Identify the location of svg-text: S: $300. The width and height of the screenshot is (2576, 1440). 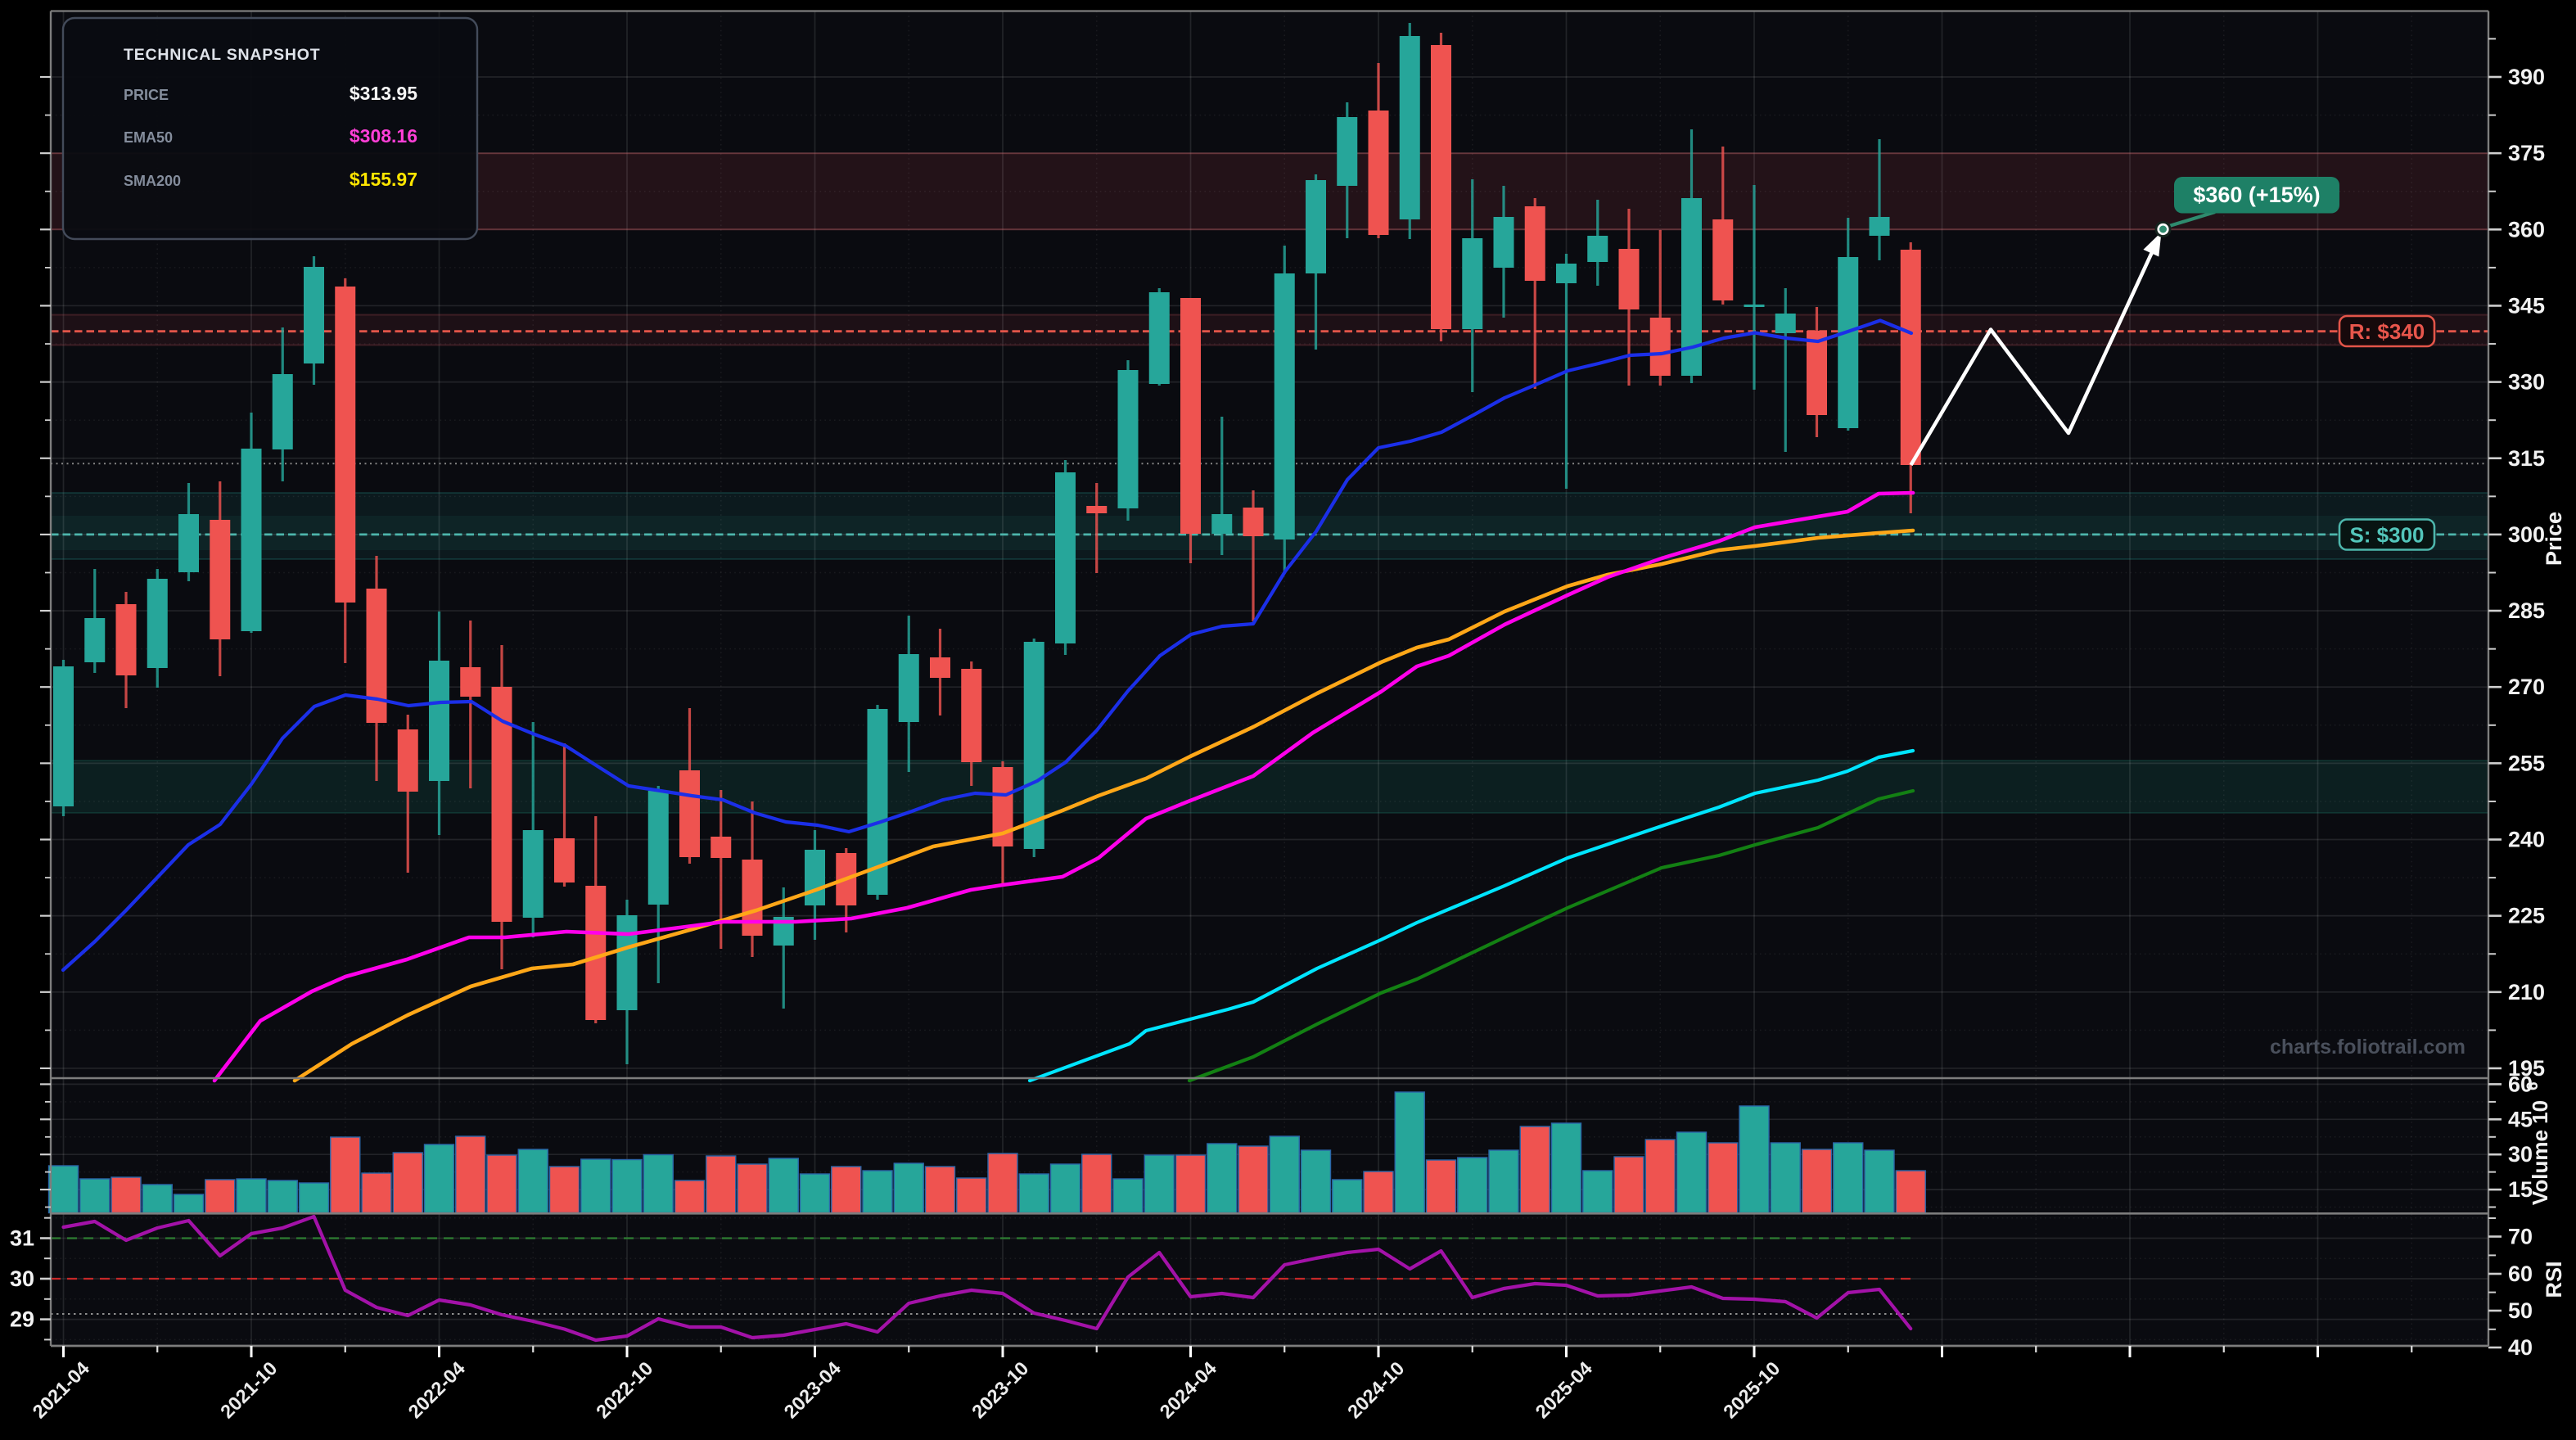
(2386, 535).